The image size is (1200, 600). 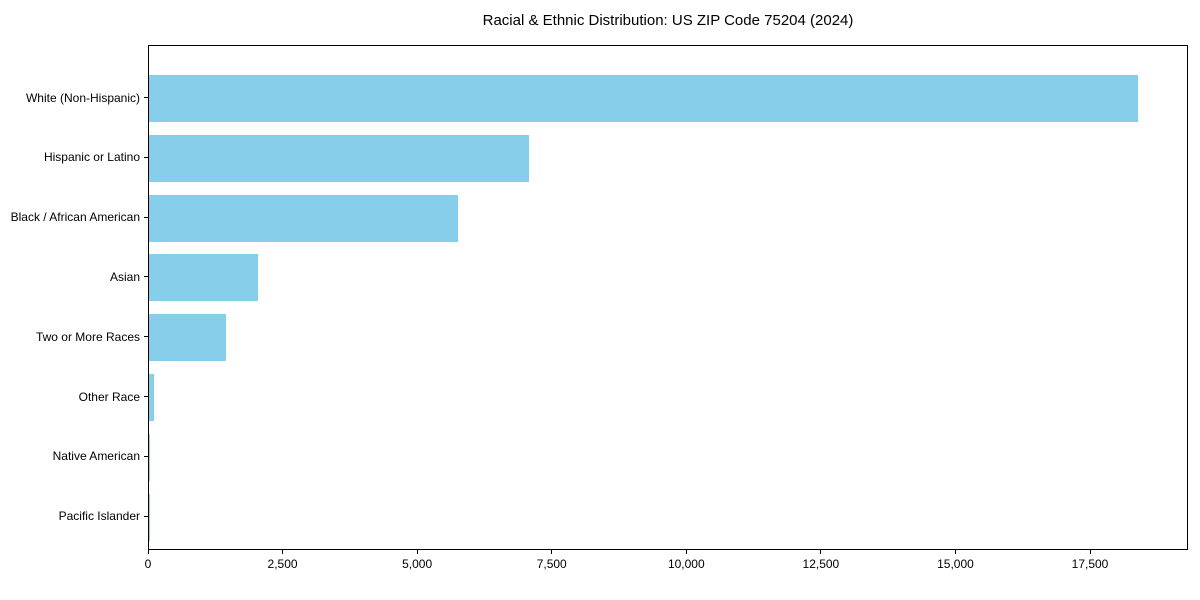 What do you see at coordinates (339, 158) in the screenshot?
I see `bar-hispanic-or-latino` at bounding box center [339, 158].